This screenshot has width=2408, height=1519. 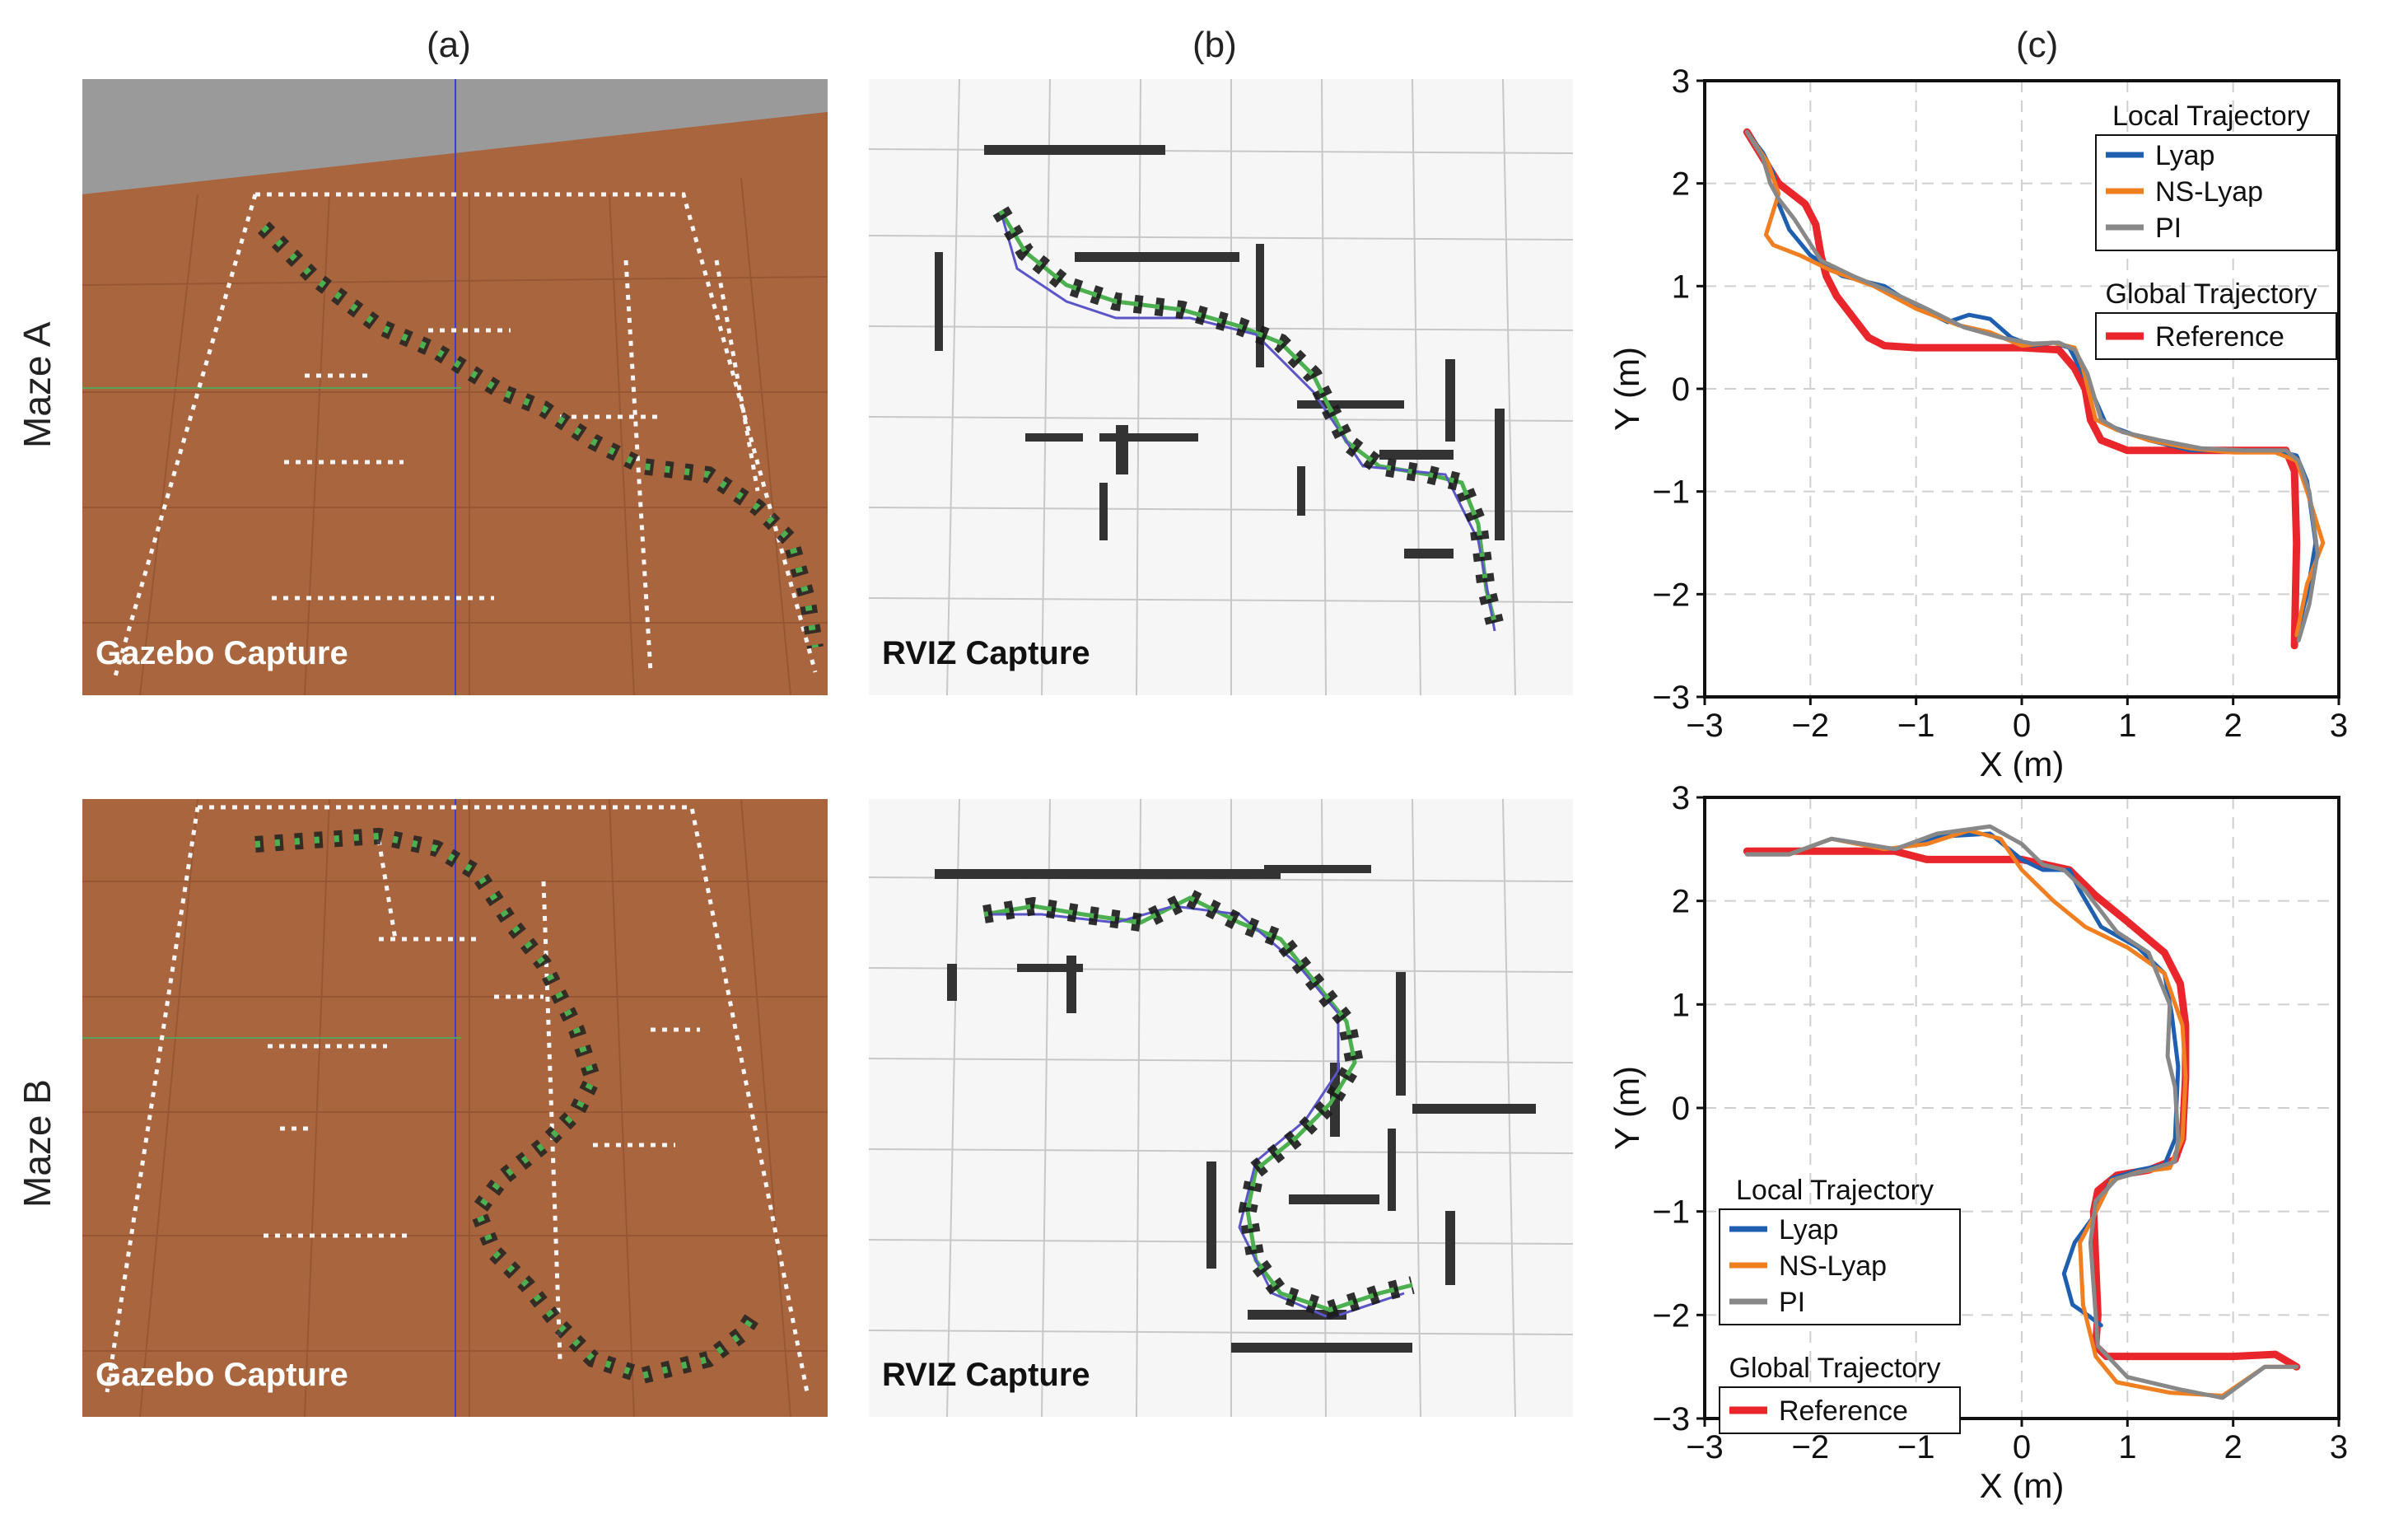 What do you see at coordinates (222, 1375) in the screenshot?
I see `gazebo-caption-maze-b: Gazebo Capture` at bounding box center [222, 1375].